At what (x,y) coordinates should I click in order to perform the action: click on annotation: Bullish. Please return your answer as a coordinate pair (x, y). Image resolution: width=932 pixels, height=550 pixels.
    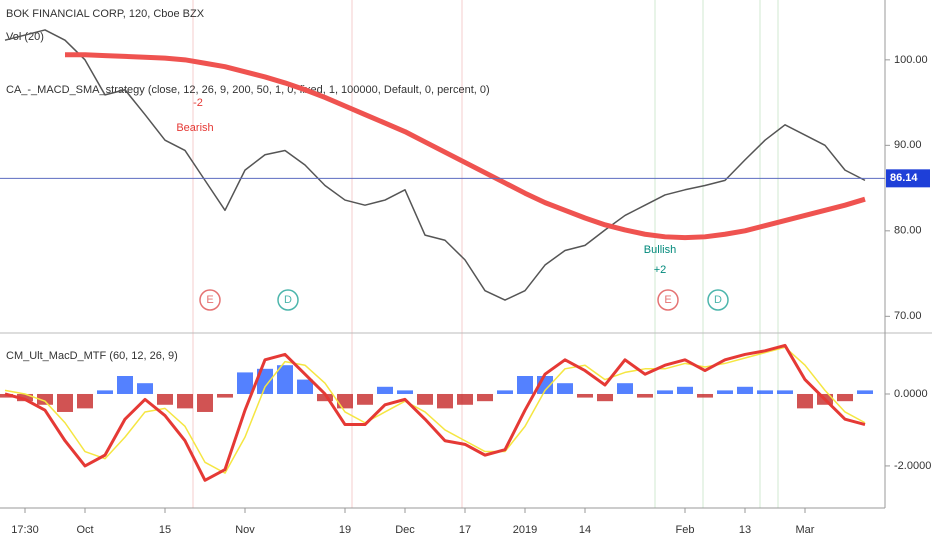
    Looking at the image, I should click on (660, 250).